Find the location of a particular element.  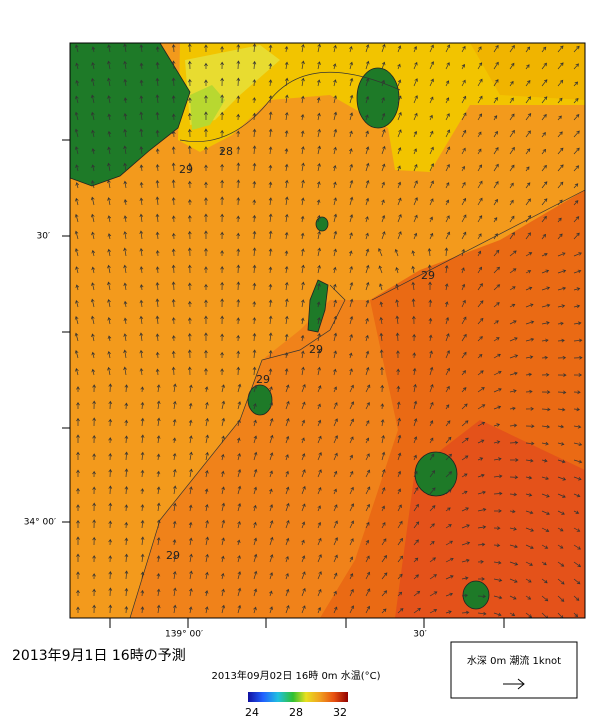

subtitle: 2013年09月02日 16時 0m 水温(°C) is located at coordinates (295, 675).